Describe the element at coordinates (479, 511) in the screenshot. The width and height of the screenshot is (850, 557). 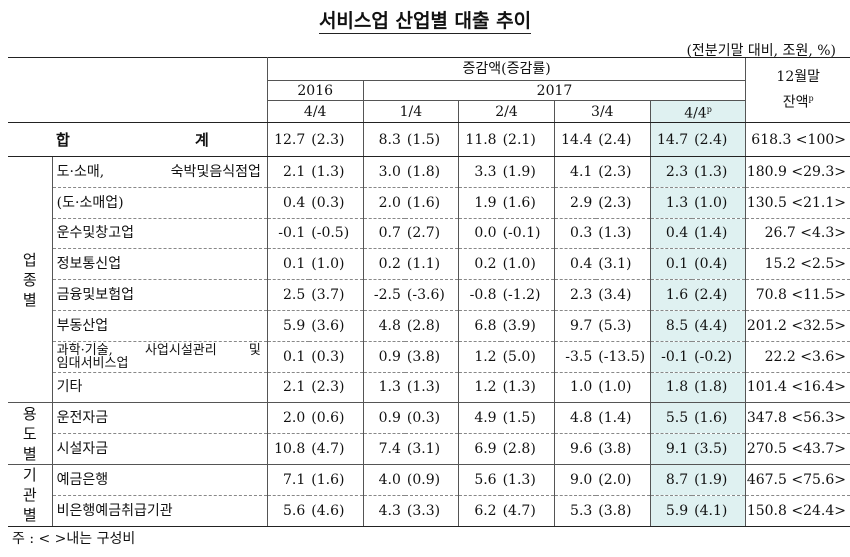
I see `amount-cell: 6.2` at that location.